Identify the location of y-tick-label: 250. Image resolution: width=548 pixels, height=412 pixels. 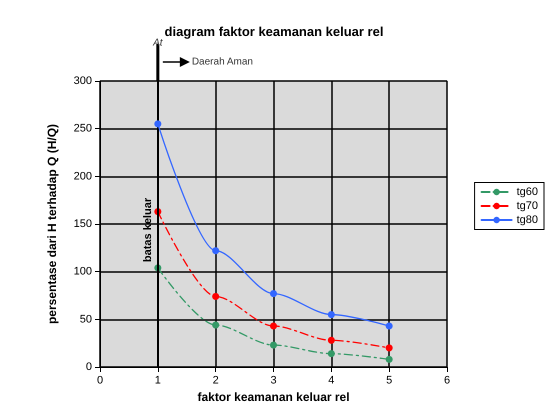
(83, 128).